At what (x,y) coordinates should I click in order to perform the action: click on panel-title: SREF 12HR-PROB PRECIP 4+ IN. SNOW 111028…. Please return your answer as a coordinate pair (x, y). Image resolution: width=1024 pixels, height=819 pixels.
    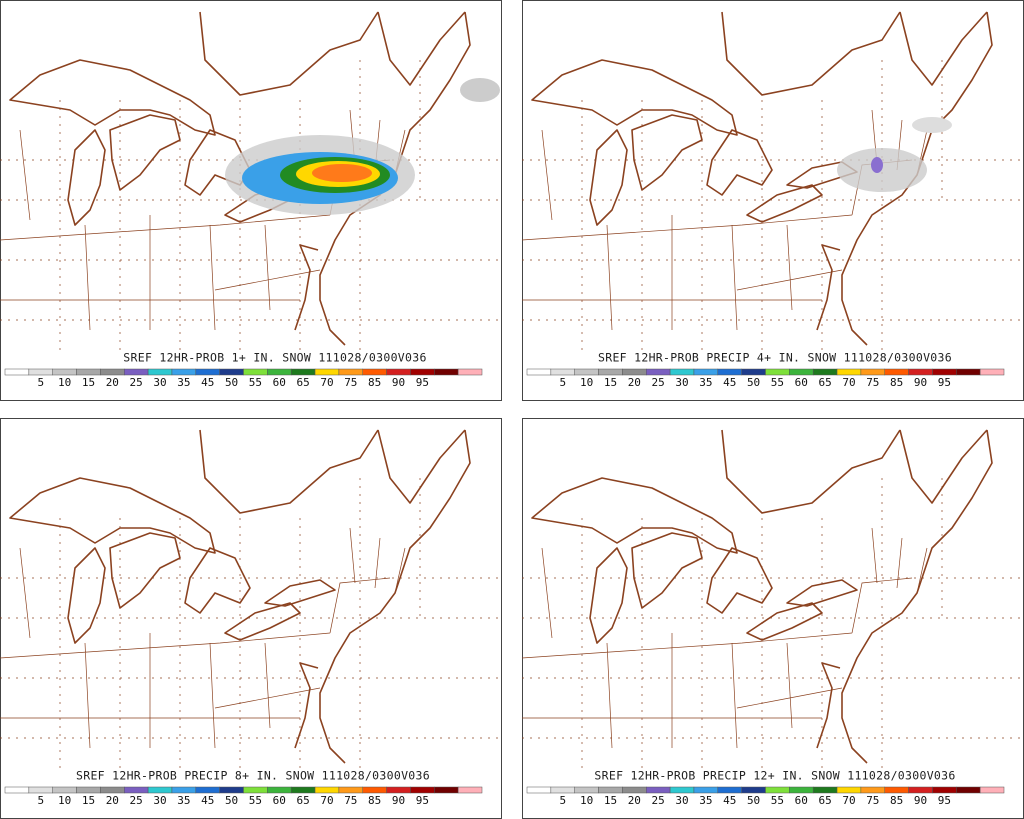
    Looking at the image, I should click on (775, 358).